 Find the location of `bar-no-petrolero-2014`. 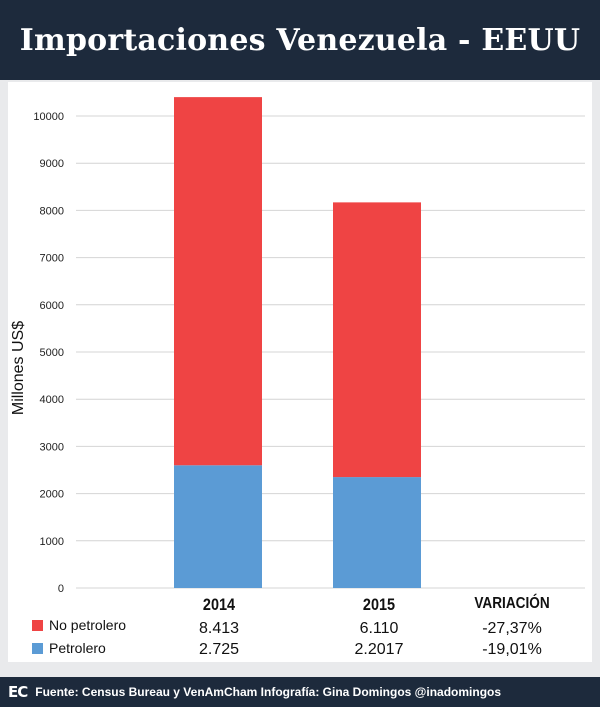

bar-no-petrolero-2014 is located at coordinates (218, 281).